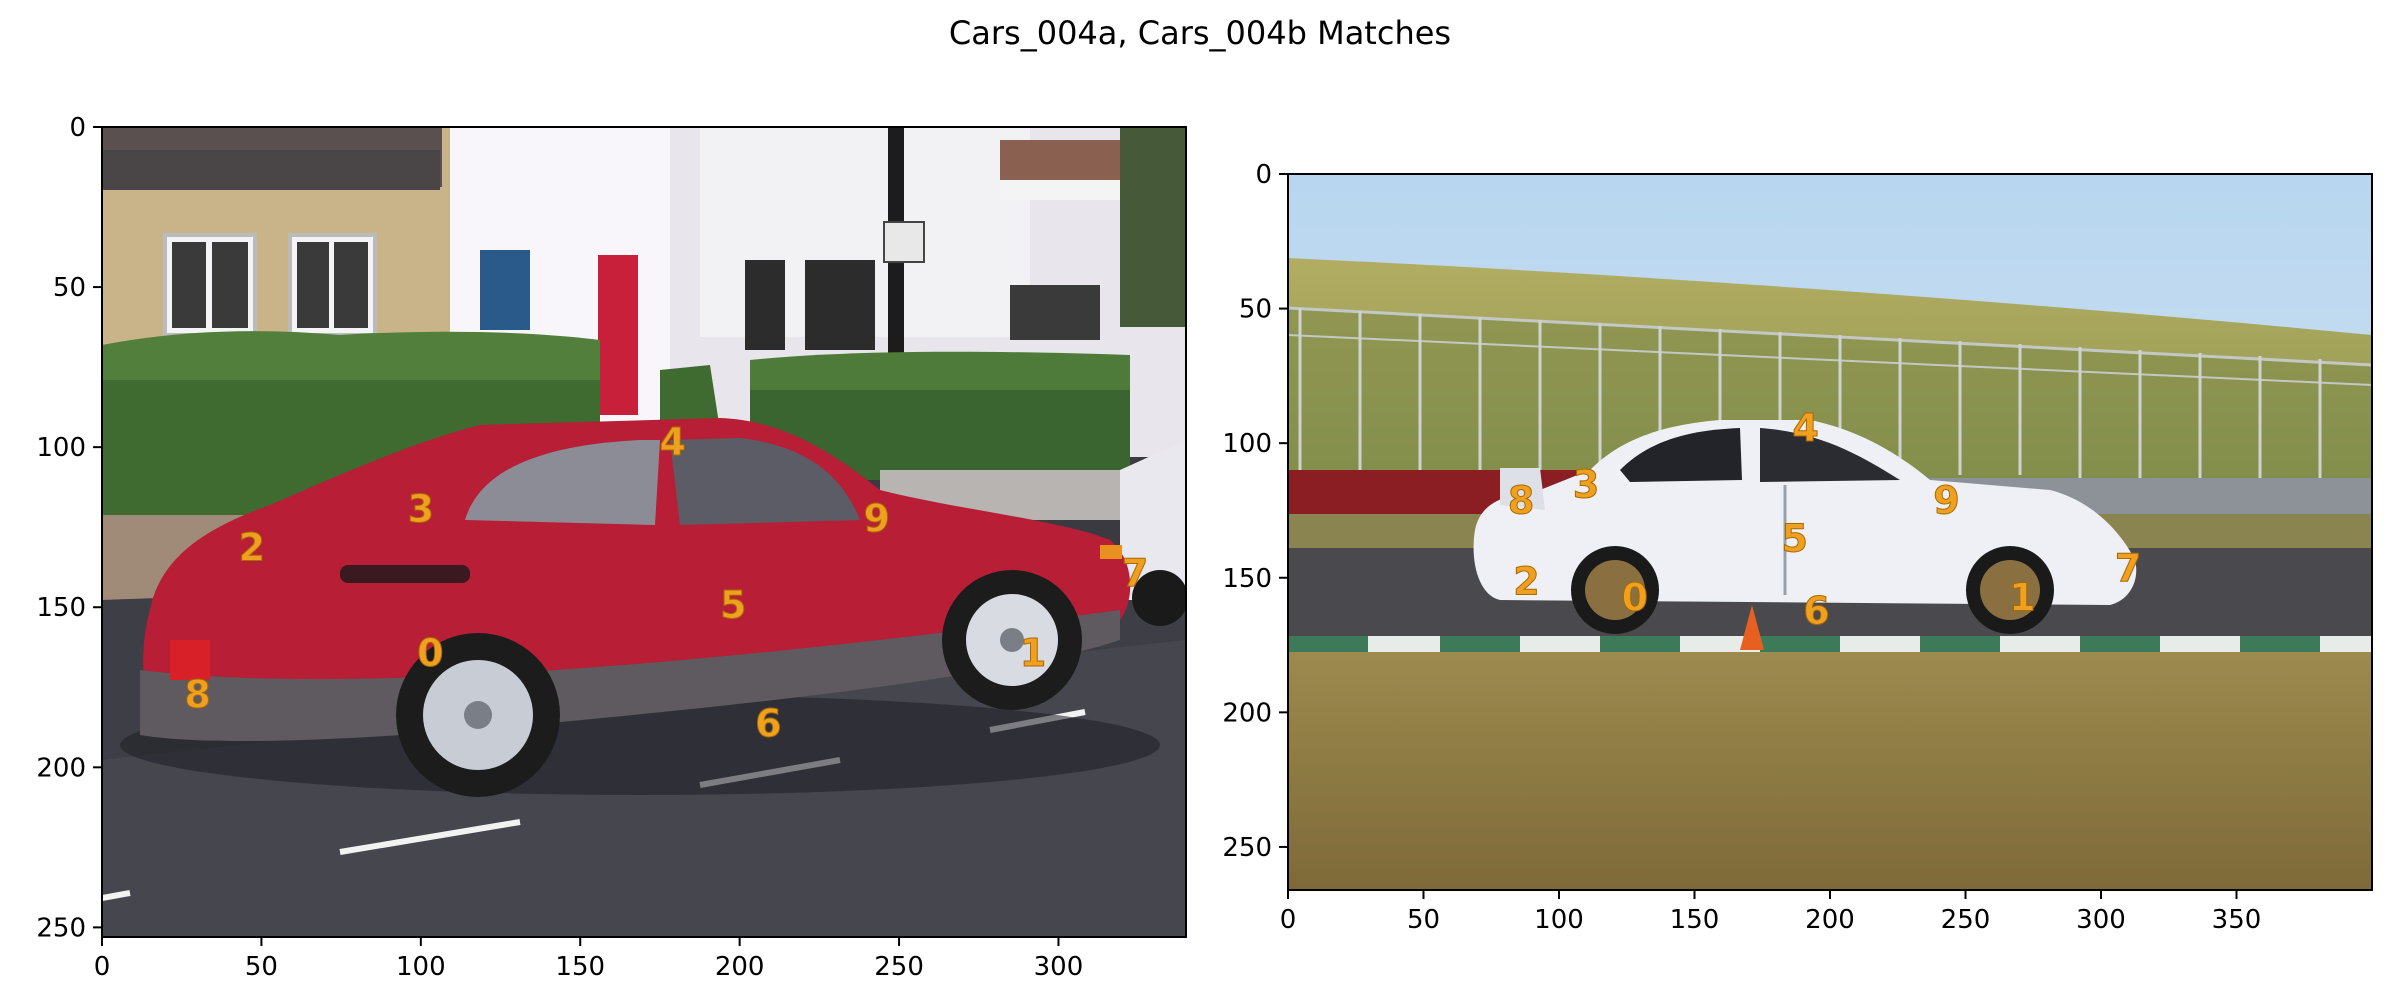  I want to click on y-tick-label-a-4: 200, so click(61, 768).